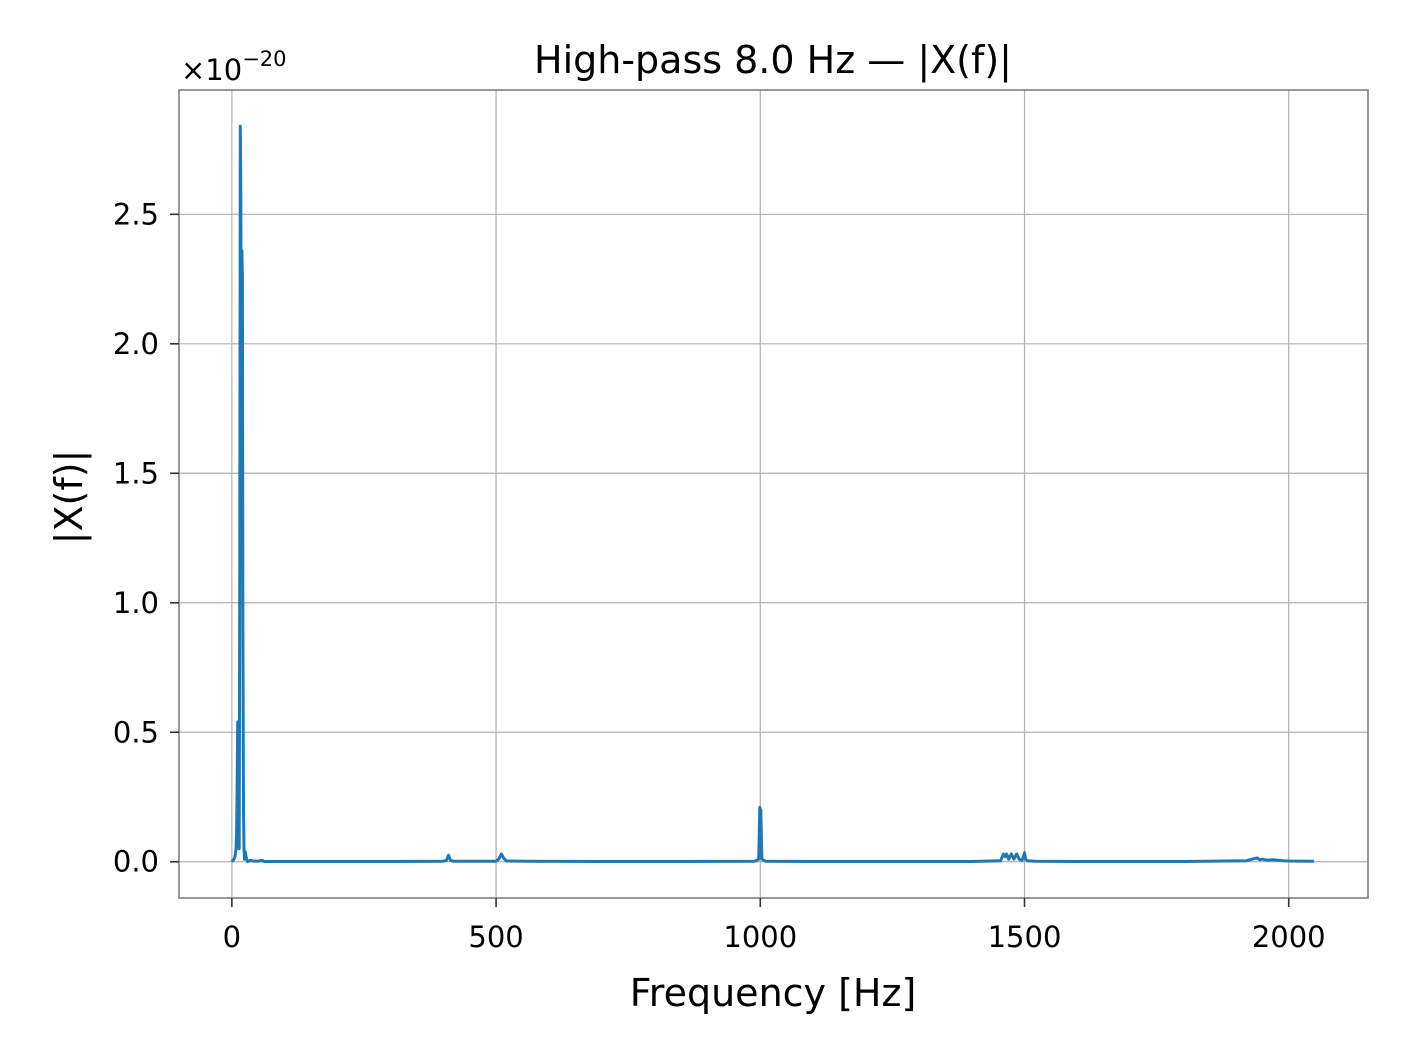 This screenshot has width=1408, height=1056. I want to click on y-tick-label: 1.5, so click(136, 473).